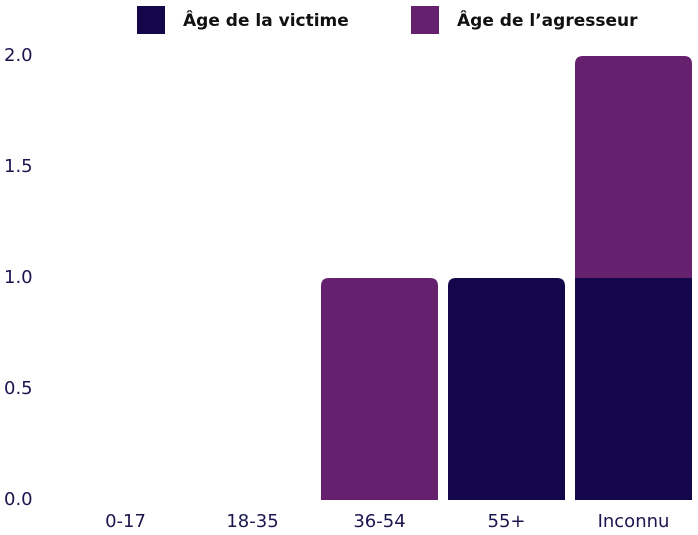 This screenshot has height=535, width=698. Describe the element at coordinates (18, 166) in the screenshot. I see `y-tick-label: 1.5` at that location.